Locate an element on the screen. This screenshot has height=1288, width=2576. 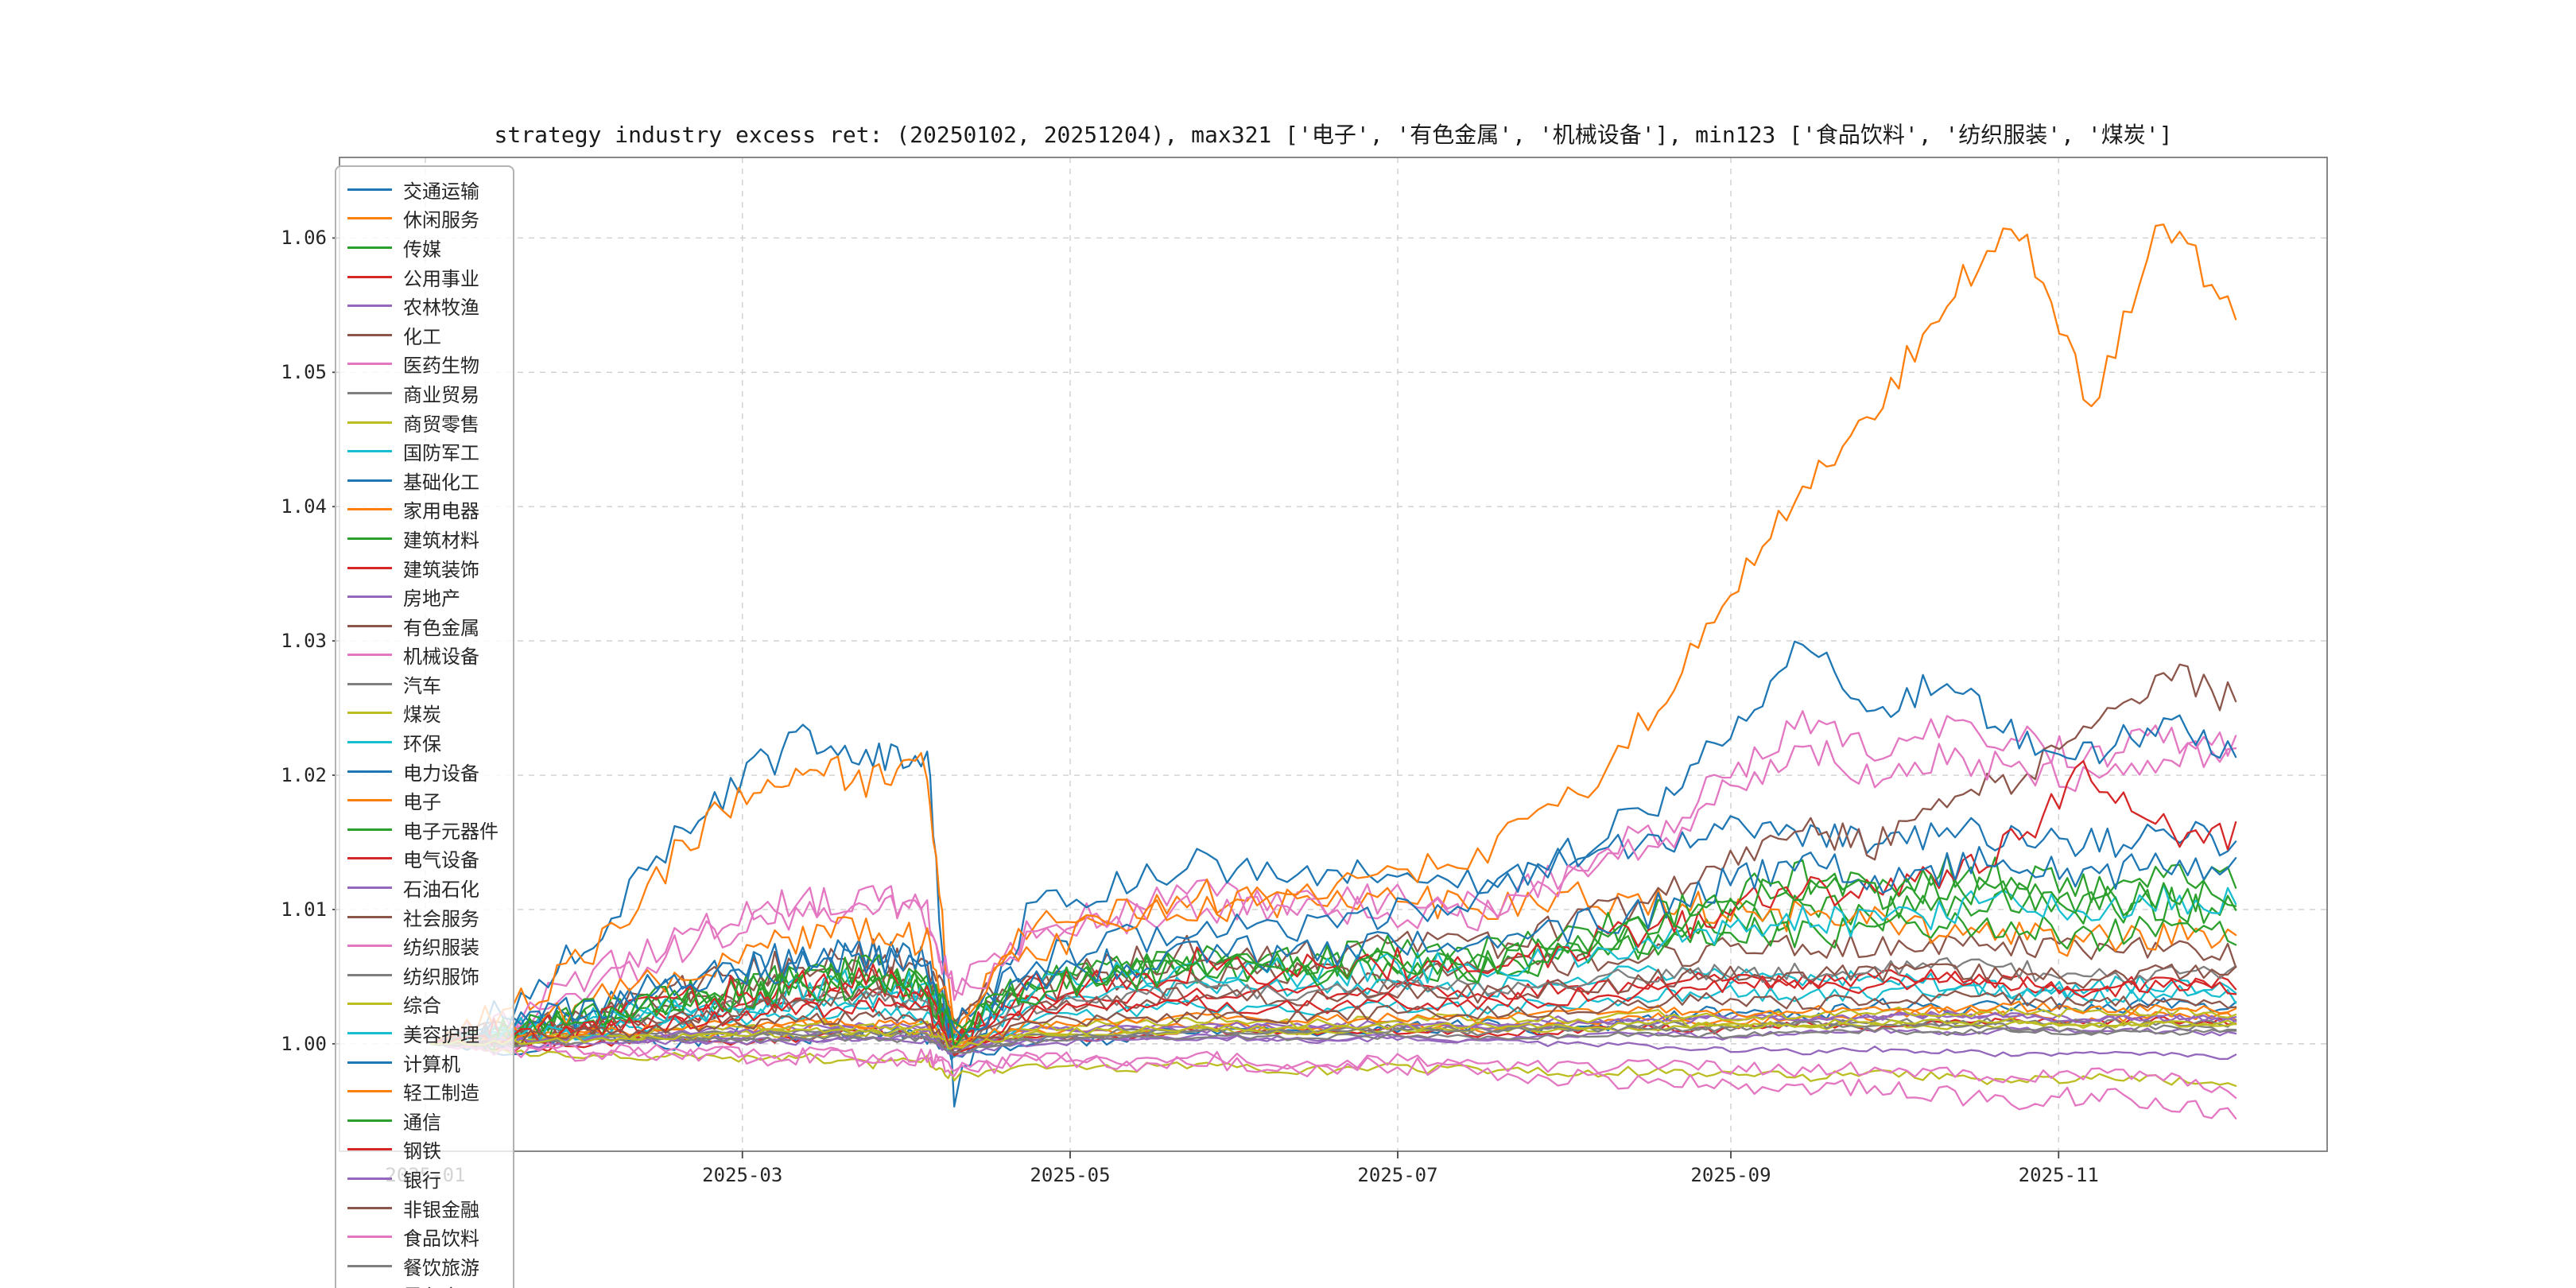
legend-item: 汽车 is located at coordinates (423, 684).